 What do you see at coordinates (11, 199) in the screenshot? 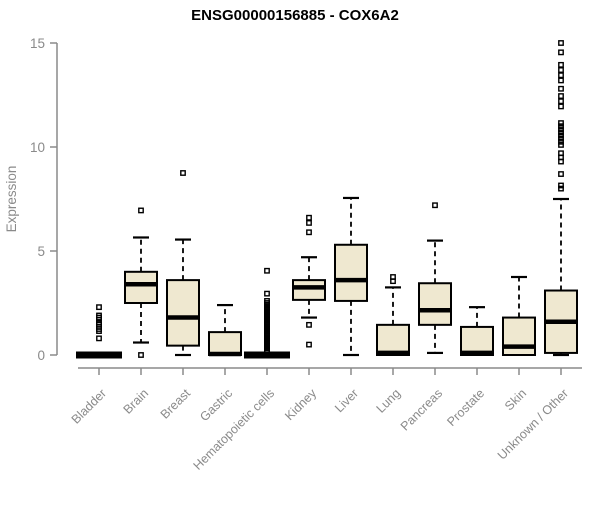
I see `y-axis-label: Expression` at bounding box center [11, 199].